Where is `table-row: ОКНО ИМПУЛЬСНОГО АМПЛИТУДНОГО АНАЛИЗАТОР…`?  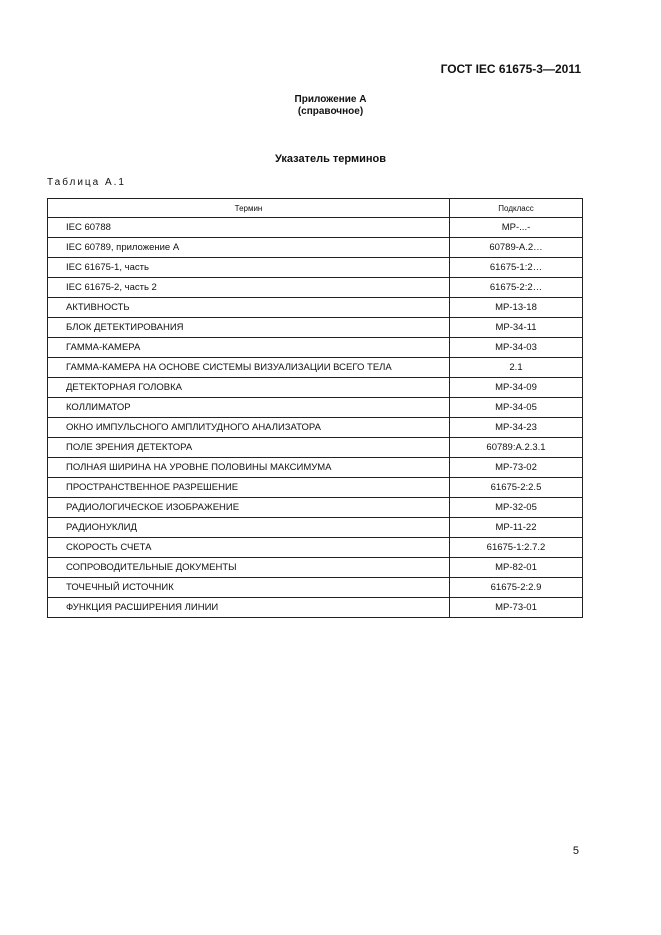
table-row: ОКНО ИМПУЛЬСНОГО АМПЛИТУДНОГО АНАЛИЗАТОР… is located at coordinates (315, 427).